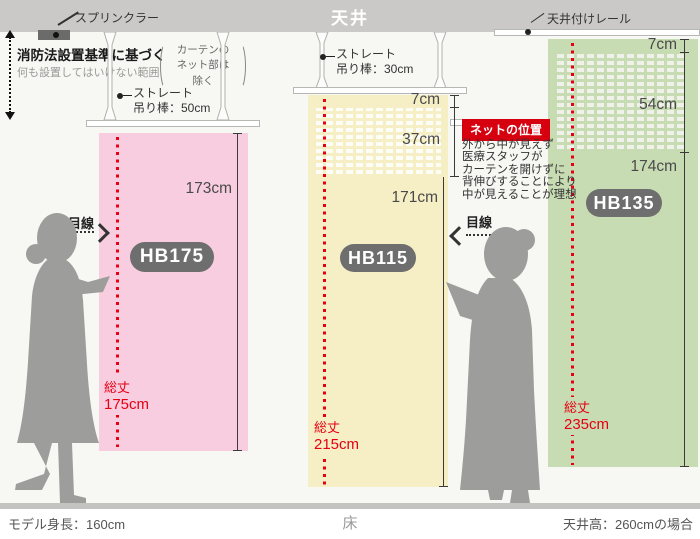 The image size is (700, 539). What do you see at coordinates (203, 50) in the screenshot?
I see `note-line1: カーテンの` at bounding box center [203, 50].